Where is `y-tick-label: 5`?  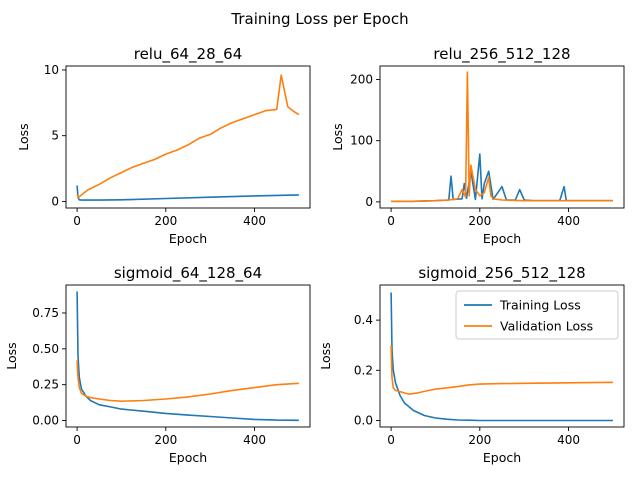 y-tick-label: 5 is located at coordinates (55, 136).